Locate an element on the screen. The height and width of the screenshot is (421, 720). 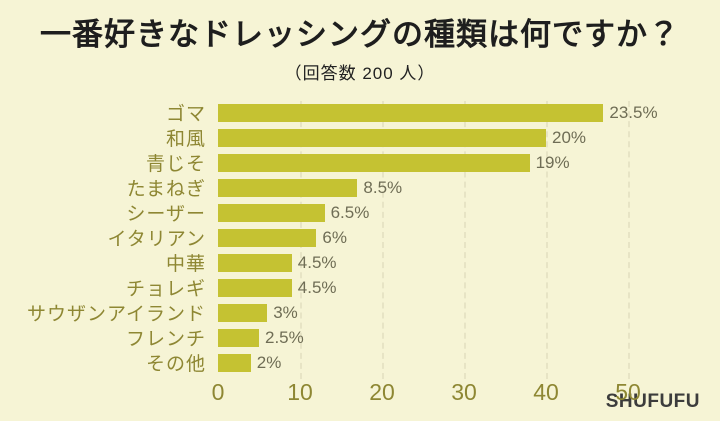
bar-row: その他 2% is located at coordinates (360, 363).